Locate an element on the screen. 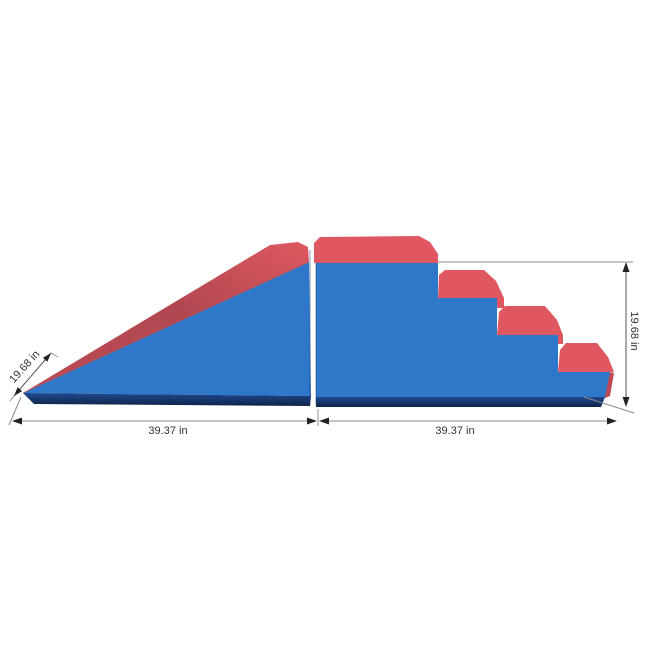 The height and width of the screenshot is (649, 649). slide-base-edge is located at coordinates (167, 399).